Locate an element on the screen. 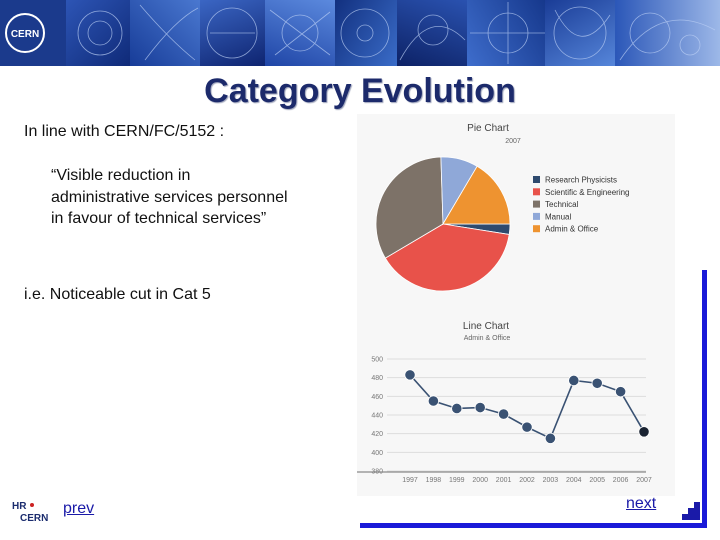  banner-decoration is located at coordinates (396, 33).